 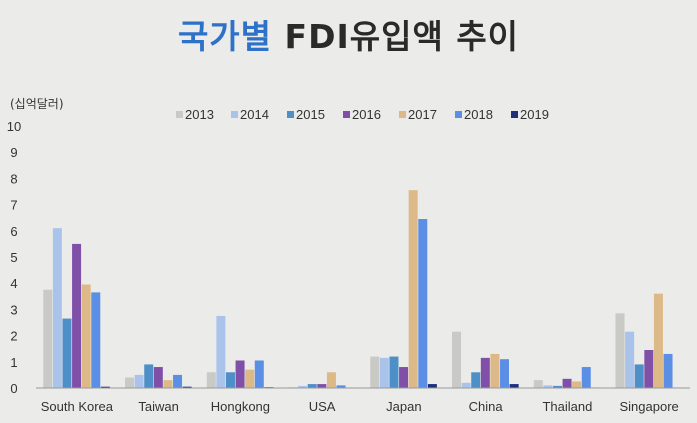 I want to click on x-category-label: China, so click(x=486, y=406).